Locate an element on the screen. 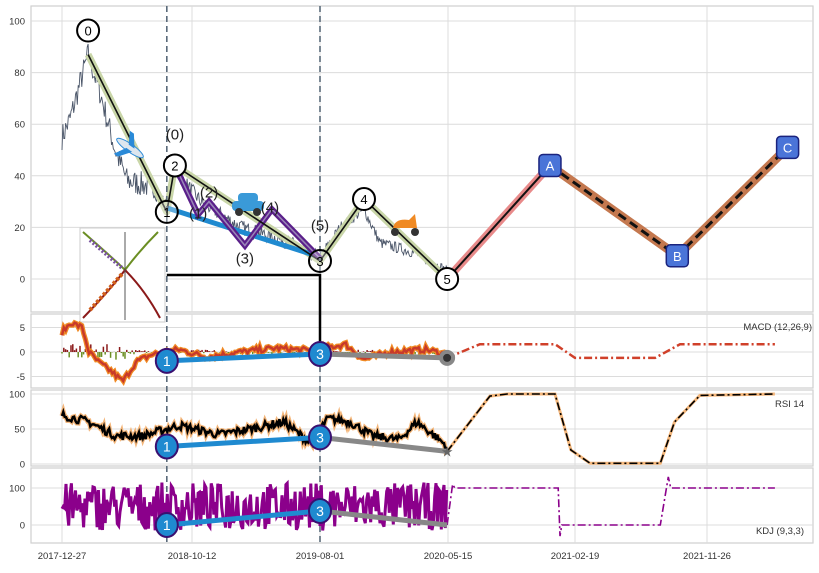  wave-label: 2 is located at coordinates (174, 165).